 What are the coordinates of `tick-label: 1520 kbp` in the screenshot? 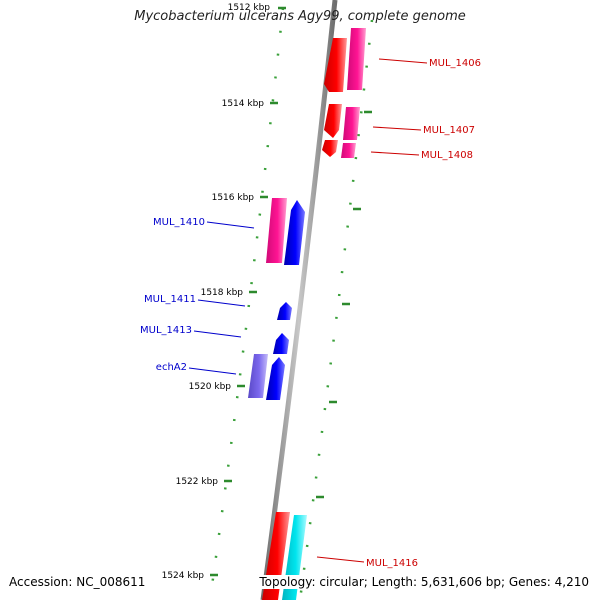 It's located at (210, 387).